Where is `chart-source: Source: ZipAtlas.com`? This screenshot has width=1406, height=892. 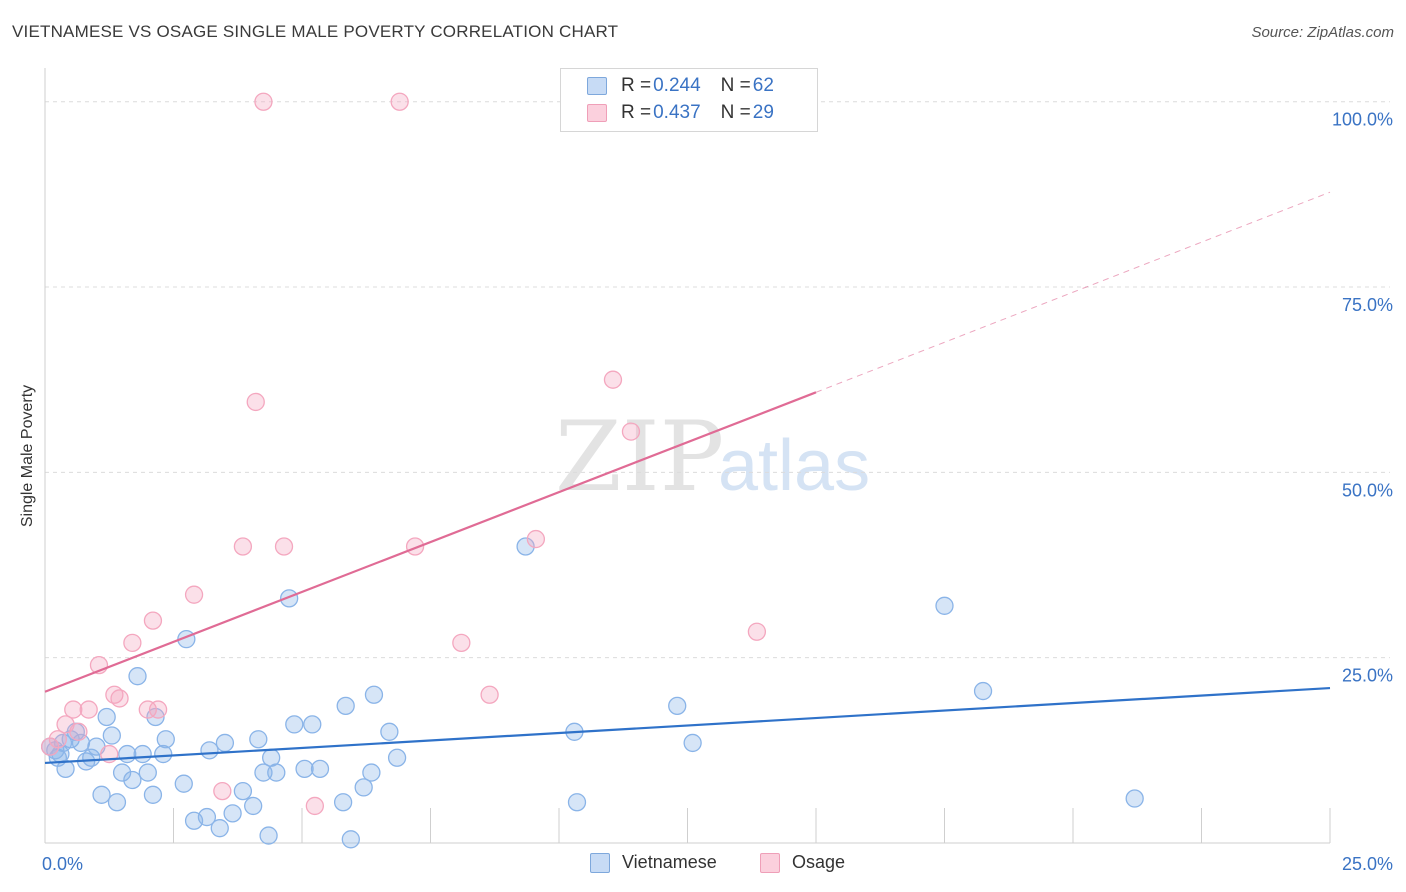
chart-source: Source: ZipAtlas.com is located at coordinates (1322, 32).